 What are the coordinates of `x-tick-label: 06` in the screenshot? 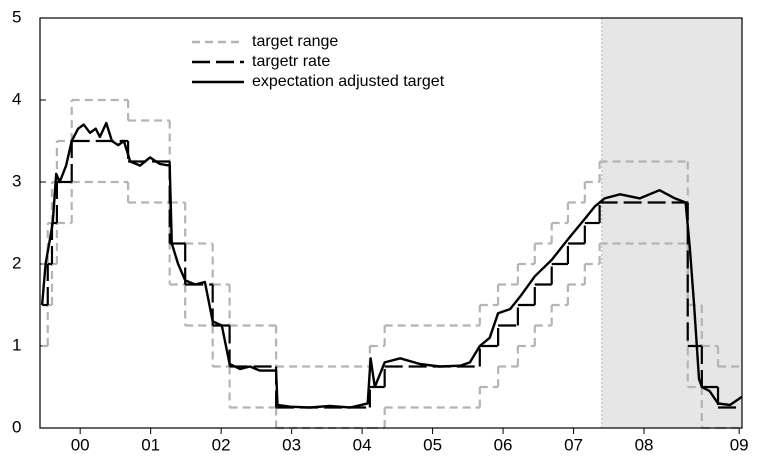 It's located at (503, 444).